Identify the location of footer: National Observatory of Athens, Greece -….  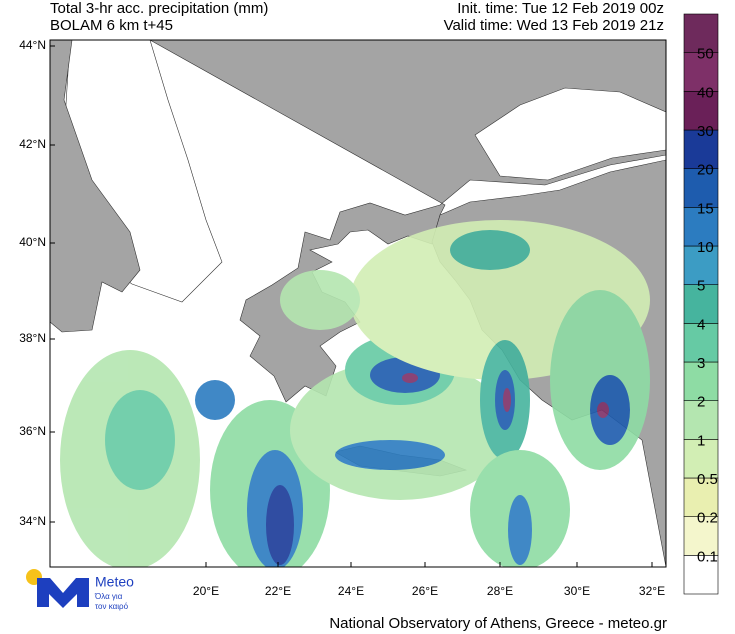
(498, 623).